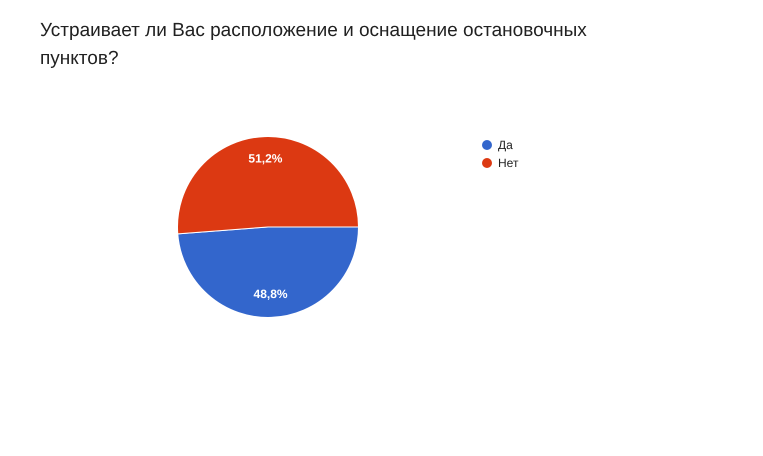  What do you see at coordinates (314, 45) in the screenshot?
I see `chart-title: Устраивает ли Вас расположение и оснащение остановочных пунктов?` at bounding box center [314, 45].